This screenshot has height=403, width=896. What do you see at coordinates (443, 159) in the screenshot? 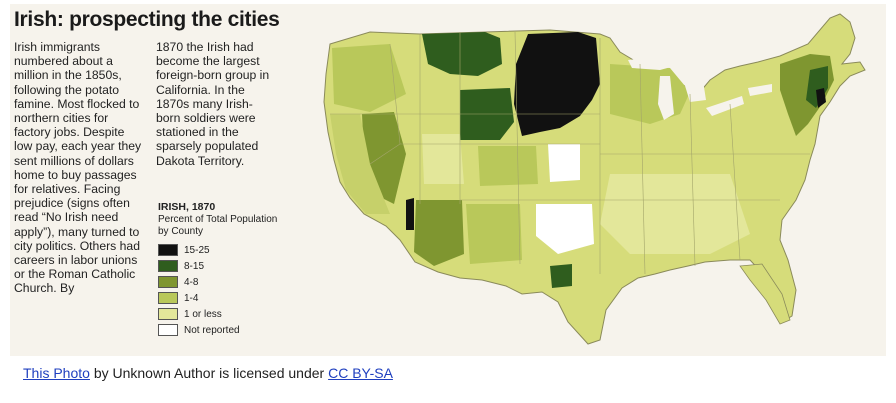
I see `utah-light-region` at bounding box center [443, 159].